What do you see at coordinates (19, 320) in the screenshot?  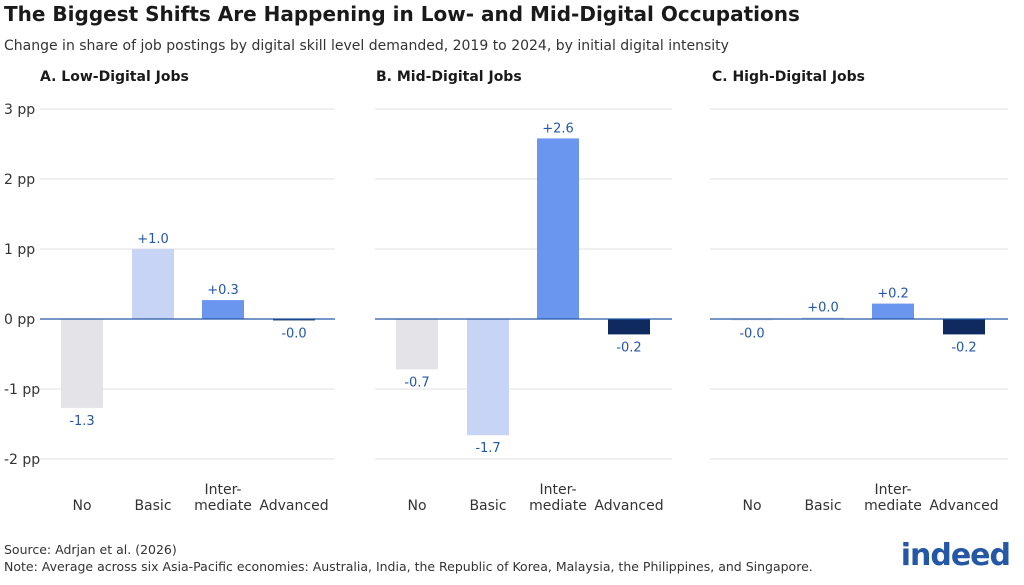 I see `y-tick-label: 0 pp` at bounding box center [19, 320].